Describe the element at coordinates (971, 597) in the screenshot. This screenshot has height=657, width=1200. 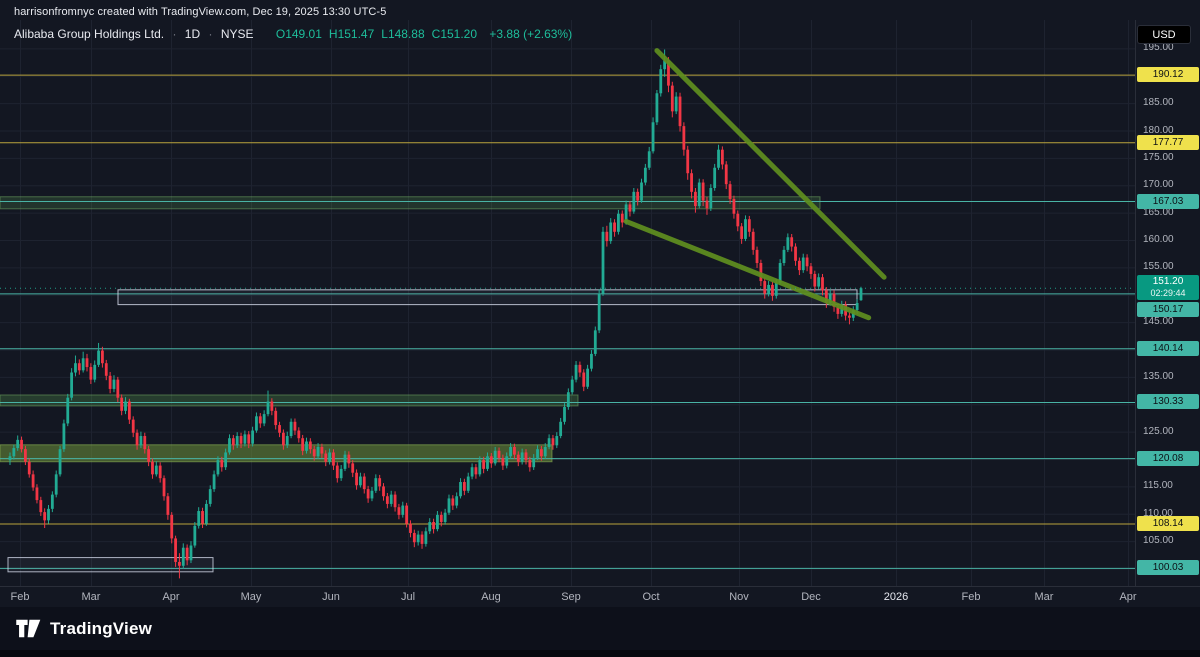
I see `time-axis-label: Feb` at that location.